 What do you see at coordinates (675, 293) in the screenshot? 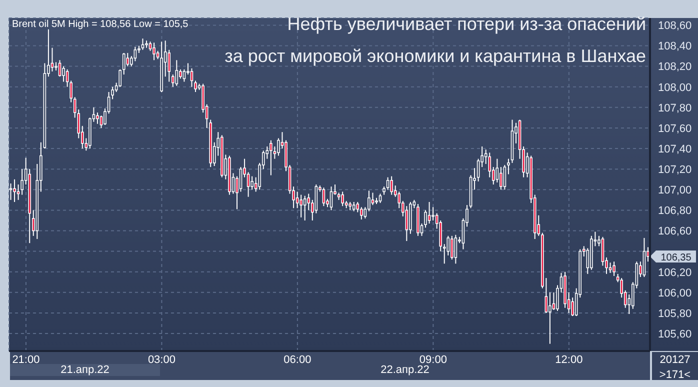
I see `y-tick-label: 106,00` at bounding box center [675, 293].